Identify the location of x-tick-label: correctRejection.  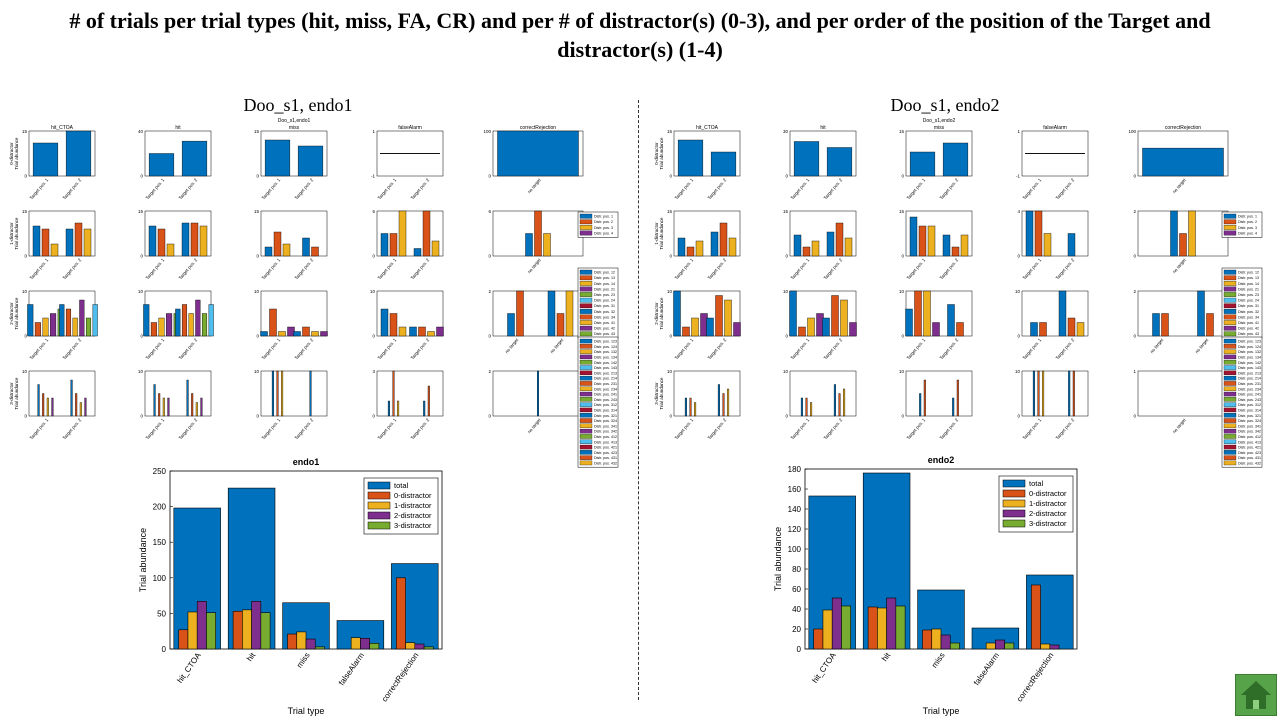
(1035, 677).